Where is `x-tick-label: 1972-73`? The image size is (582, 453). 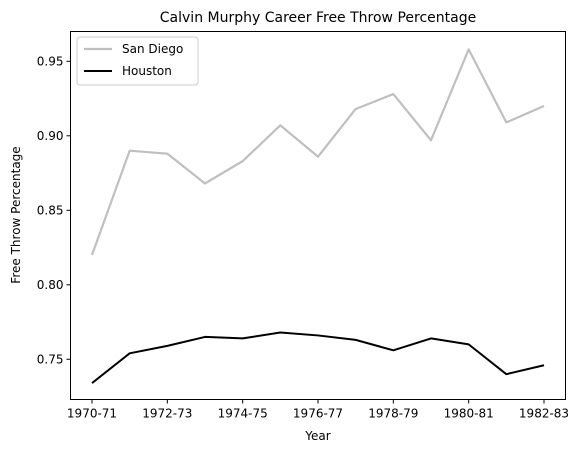
x-tick-label: 1972-73 is located at coordinates (167, 414).